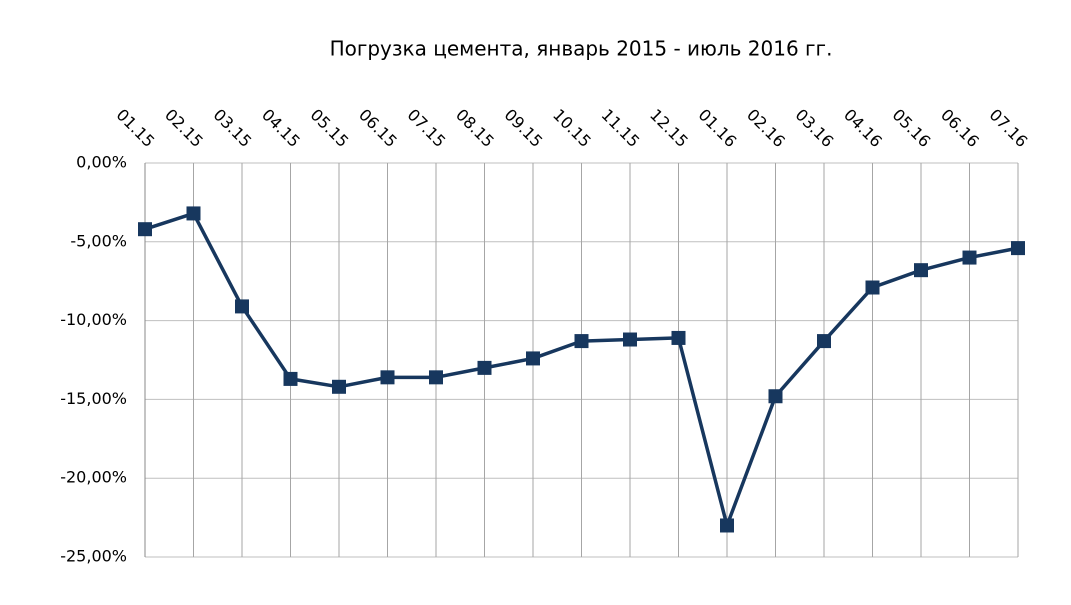 The image size is (1071, 605). I want to click on y-tick-label: -15,00%, so click(93, 398).